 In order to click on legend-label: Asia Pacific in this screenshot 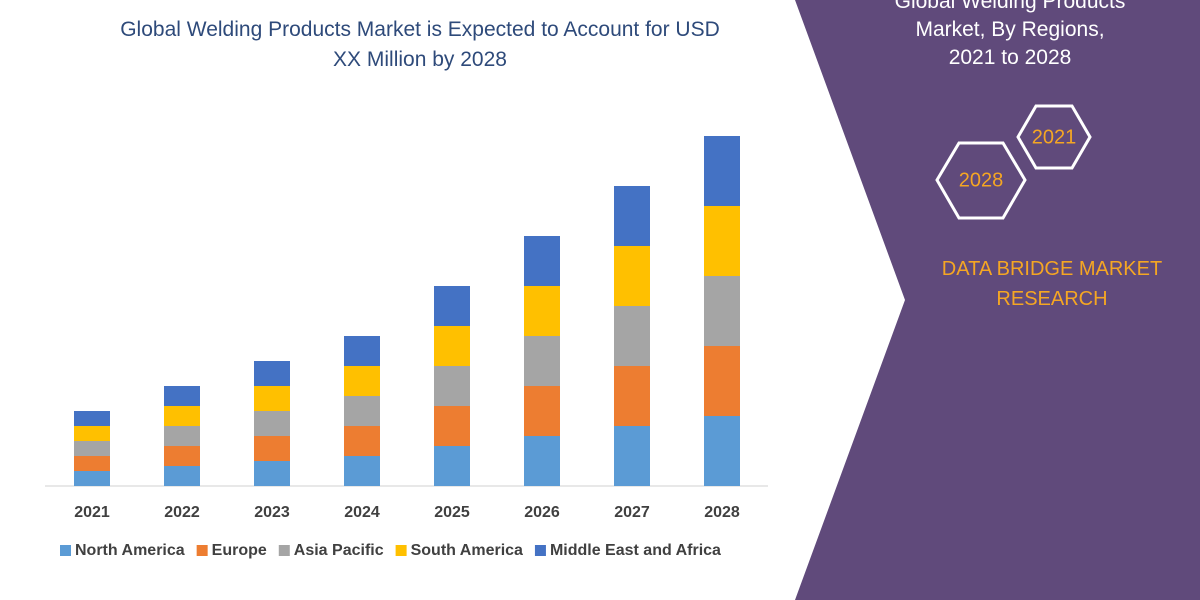, I will do `click(339, 550)`.